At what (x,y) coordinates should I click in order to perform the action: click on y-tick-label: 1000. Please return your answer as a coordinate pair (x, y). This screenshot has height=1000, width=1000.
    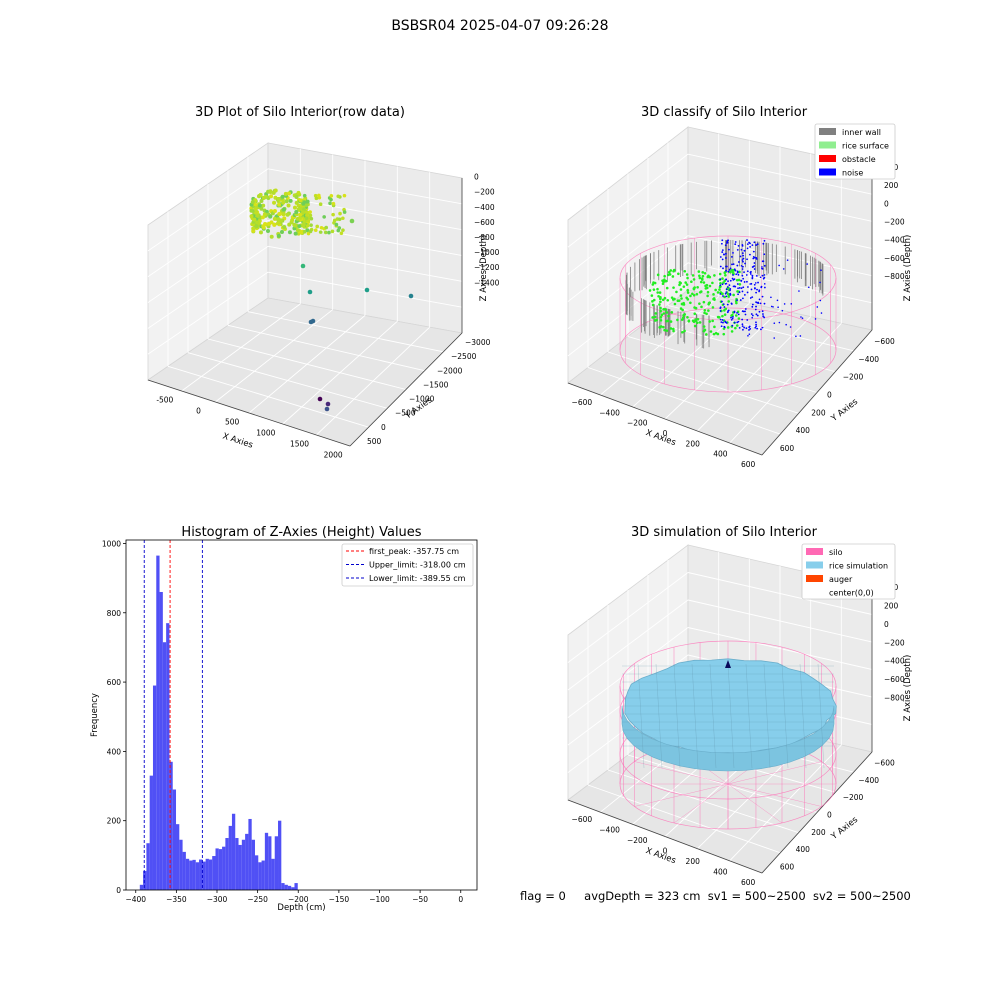
    Looking at the image, I should click on (111, 543).